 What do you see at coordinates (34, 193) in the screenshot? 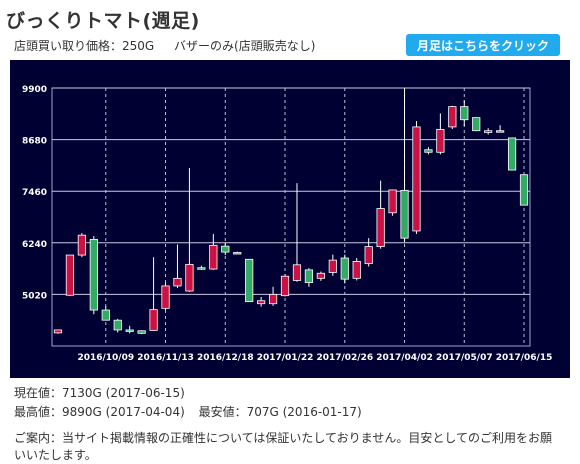
I see `y-tick-label: 7460` at bounding box center [34, 193].